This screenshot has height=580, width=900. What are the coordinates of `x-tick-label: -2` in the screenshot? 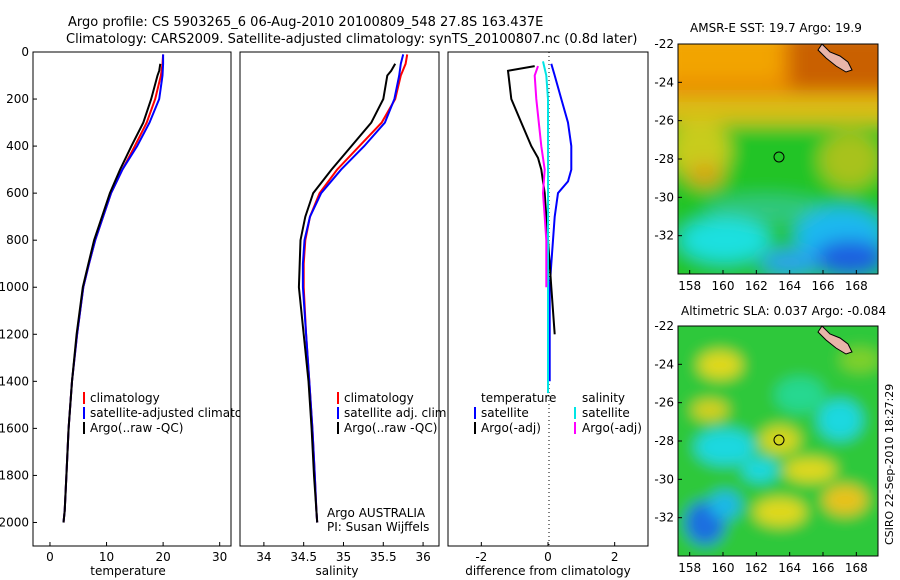 It's located at (481, 557).